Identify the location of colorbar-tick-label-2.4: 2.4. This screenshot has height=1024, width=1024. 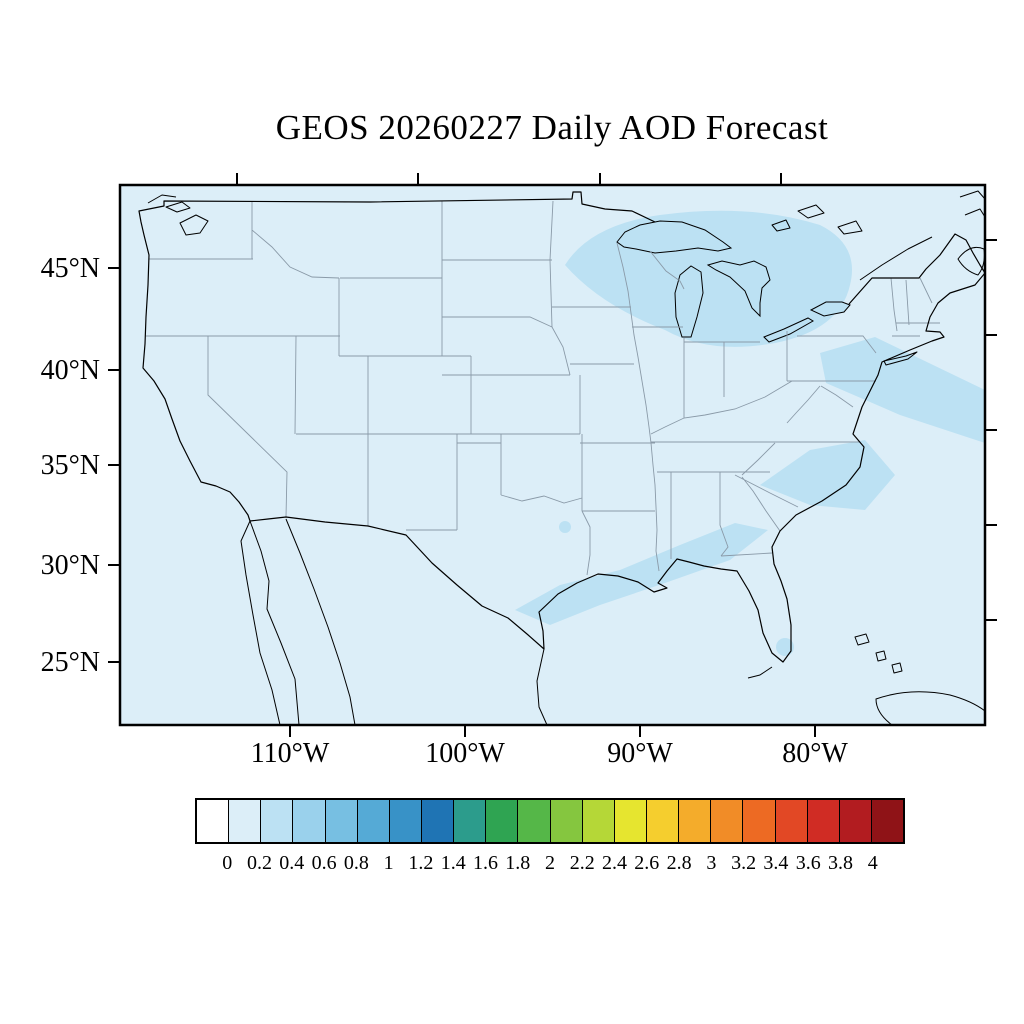
(614, 863).